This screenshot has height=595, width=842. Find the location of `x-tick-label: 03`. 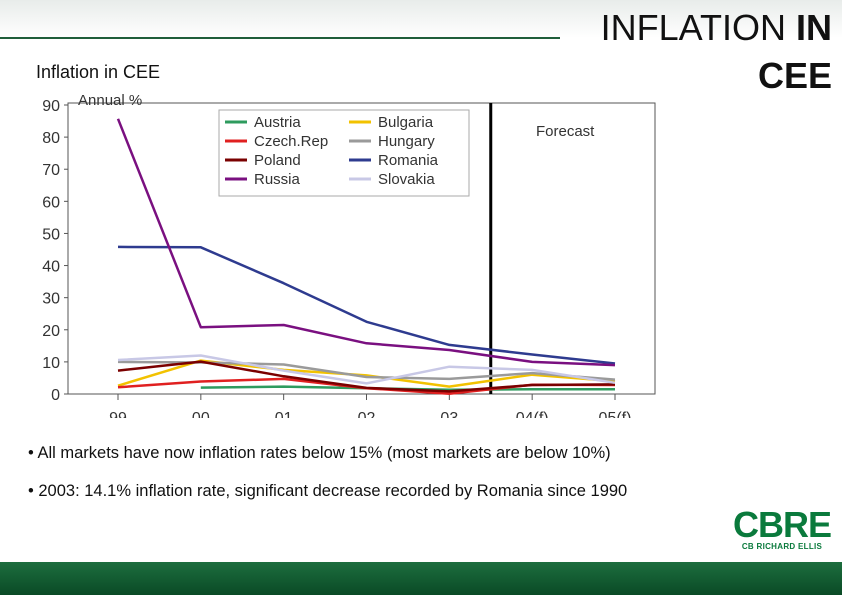

x-tick-label: 03 is located at coordinates (449, 414).